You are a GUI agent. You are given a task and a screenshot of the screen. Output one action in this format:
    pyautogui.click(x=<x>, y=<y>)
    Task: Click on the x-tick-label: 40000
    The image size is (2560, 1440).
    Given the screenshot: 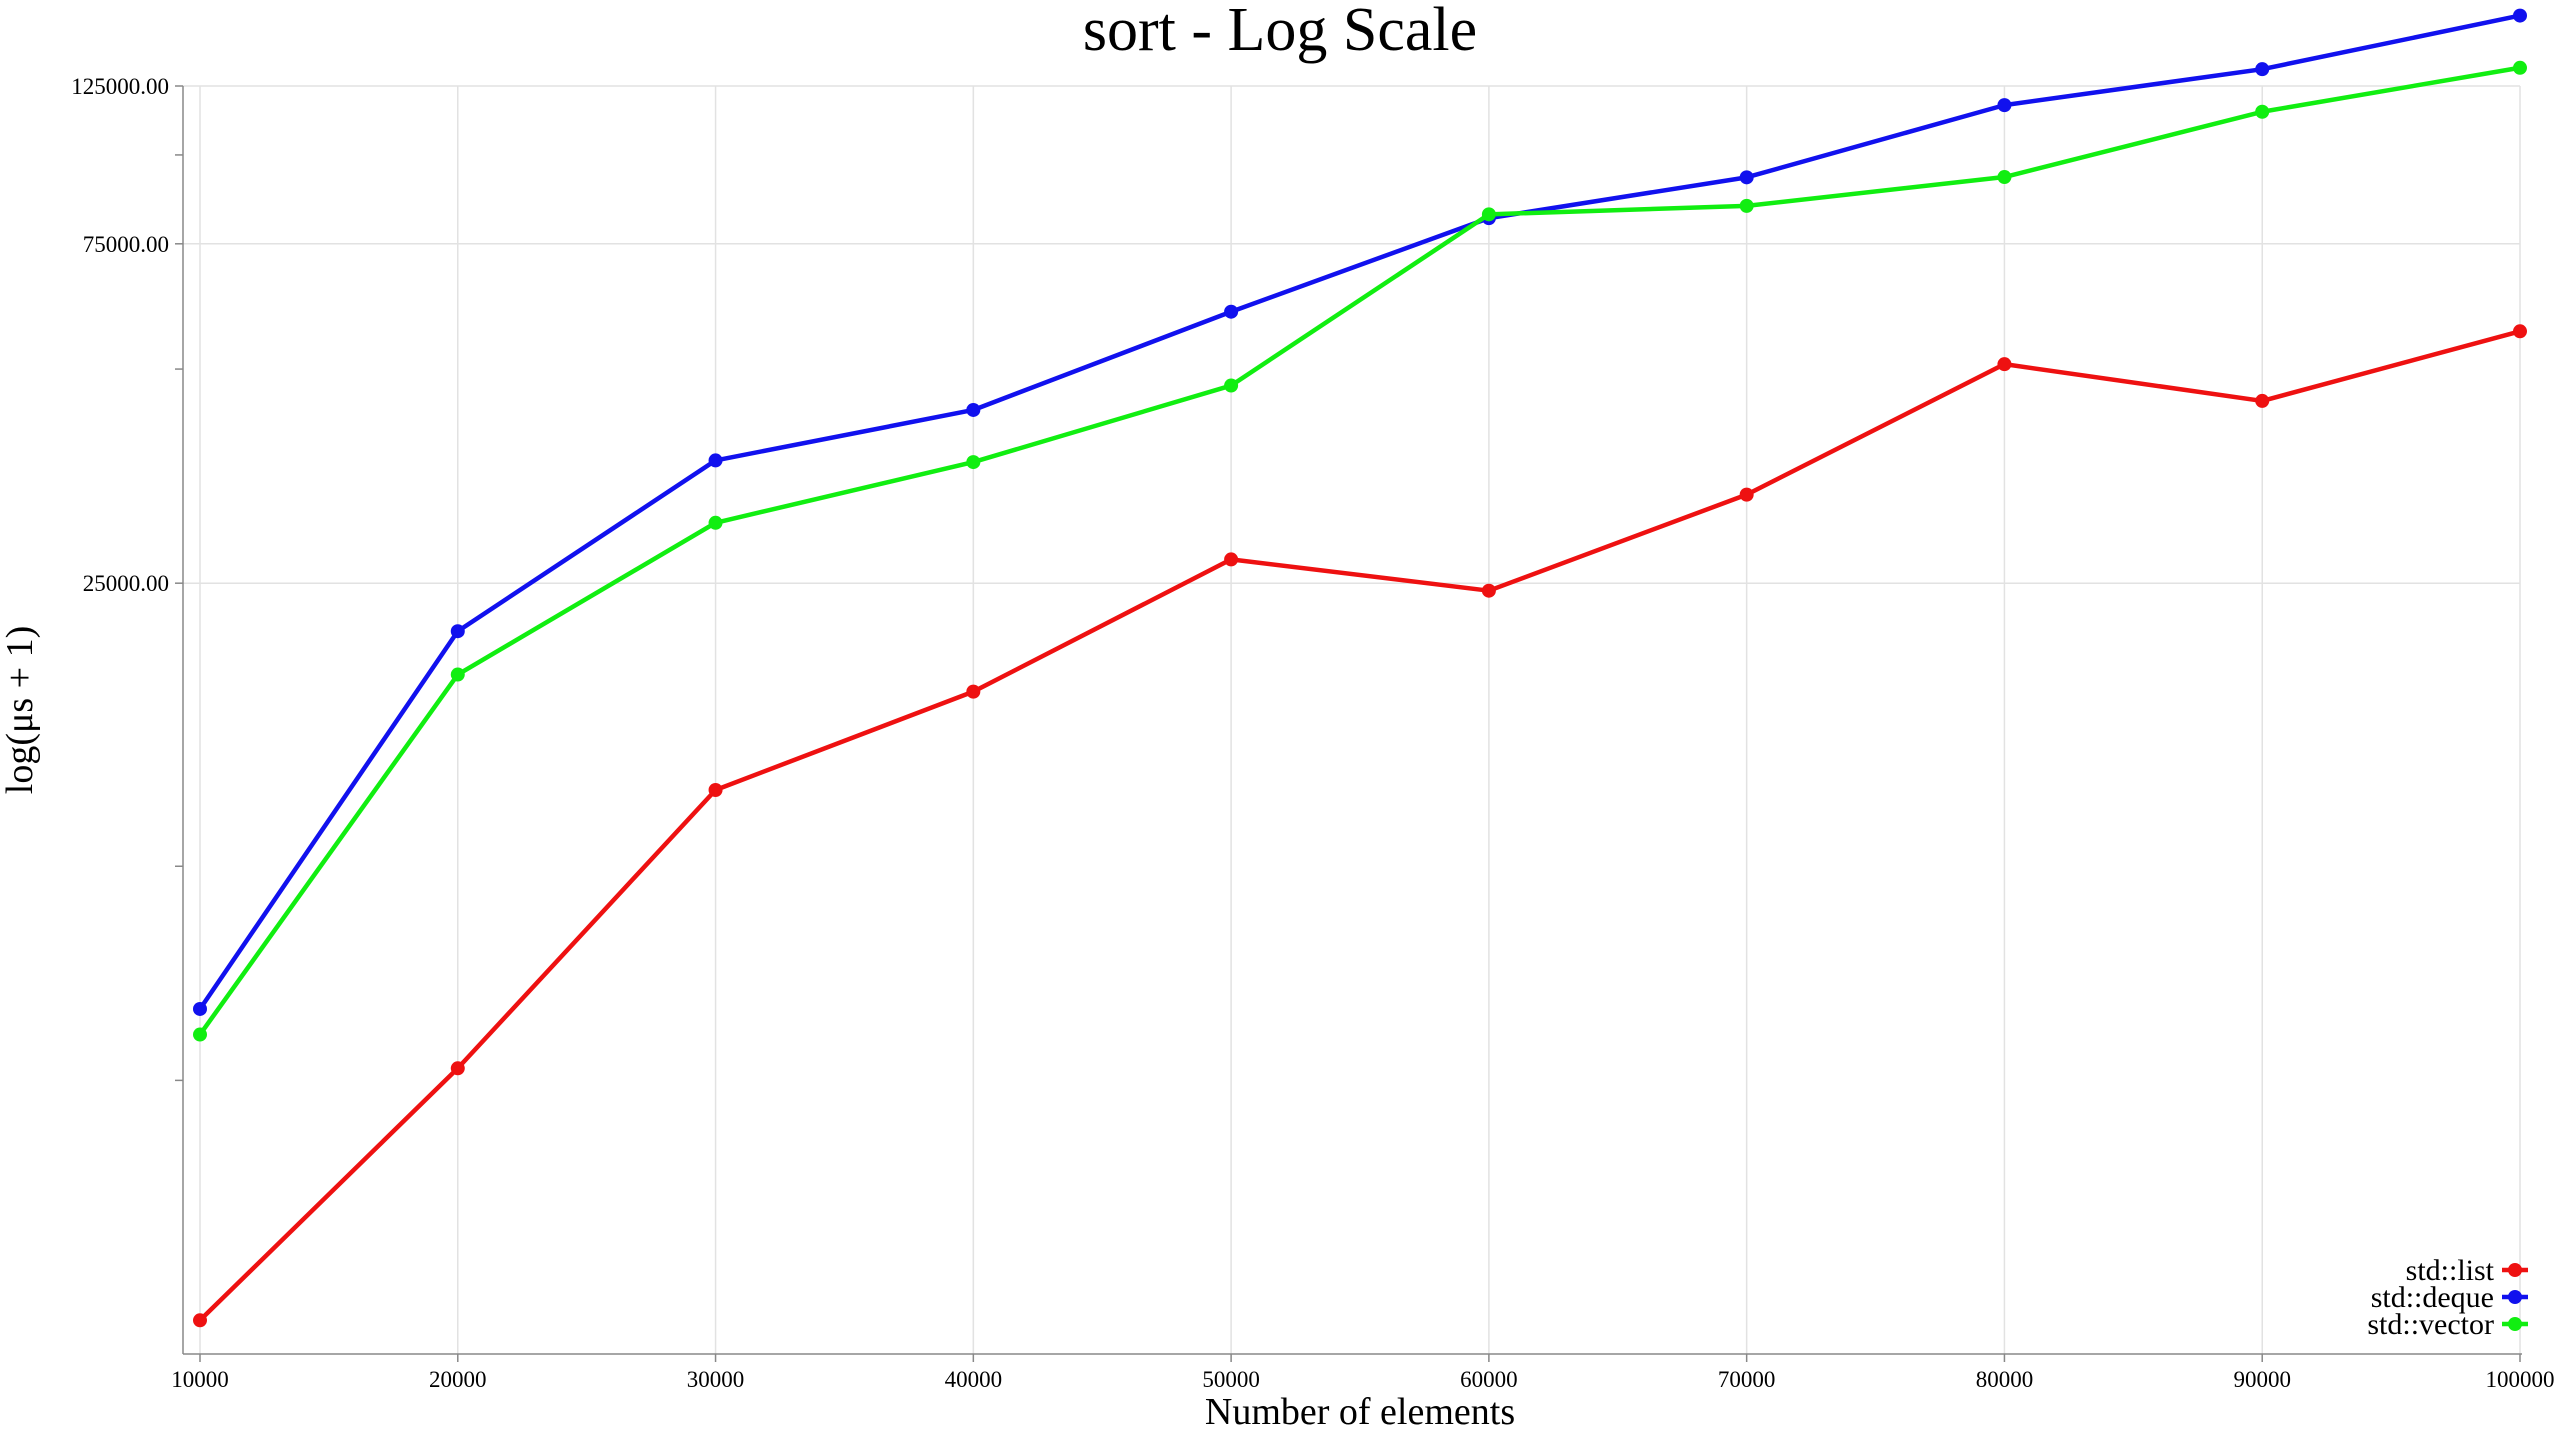 What is the action you would take?
    pyautogui.click(x=974, y=1379)
    